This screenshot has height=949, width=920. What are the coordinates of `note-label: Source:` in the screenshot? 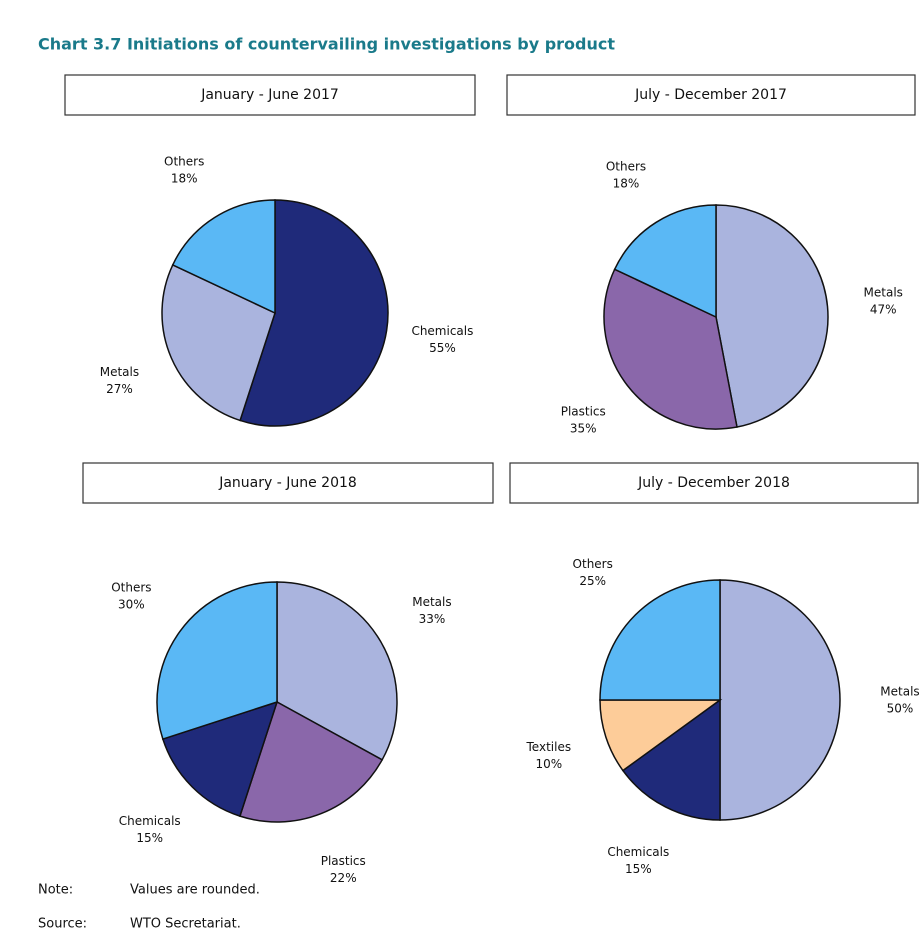 It's located at (62, 924).